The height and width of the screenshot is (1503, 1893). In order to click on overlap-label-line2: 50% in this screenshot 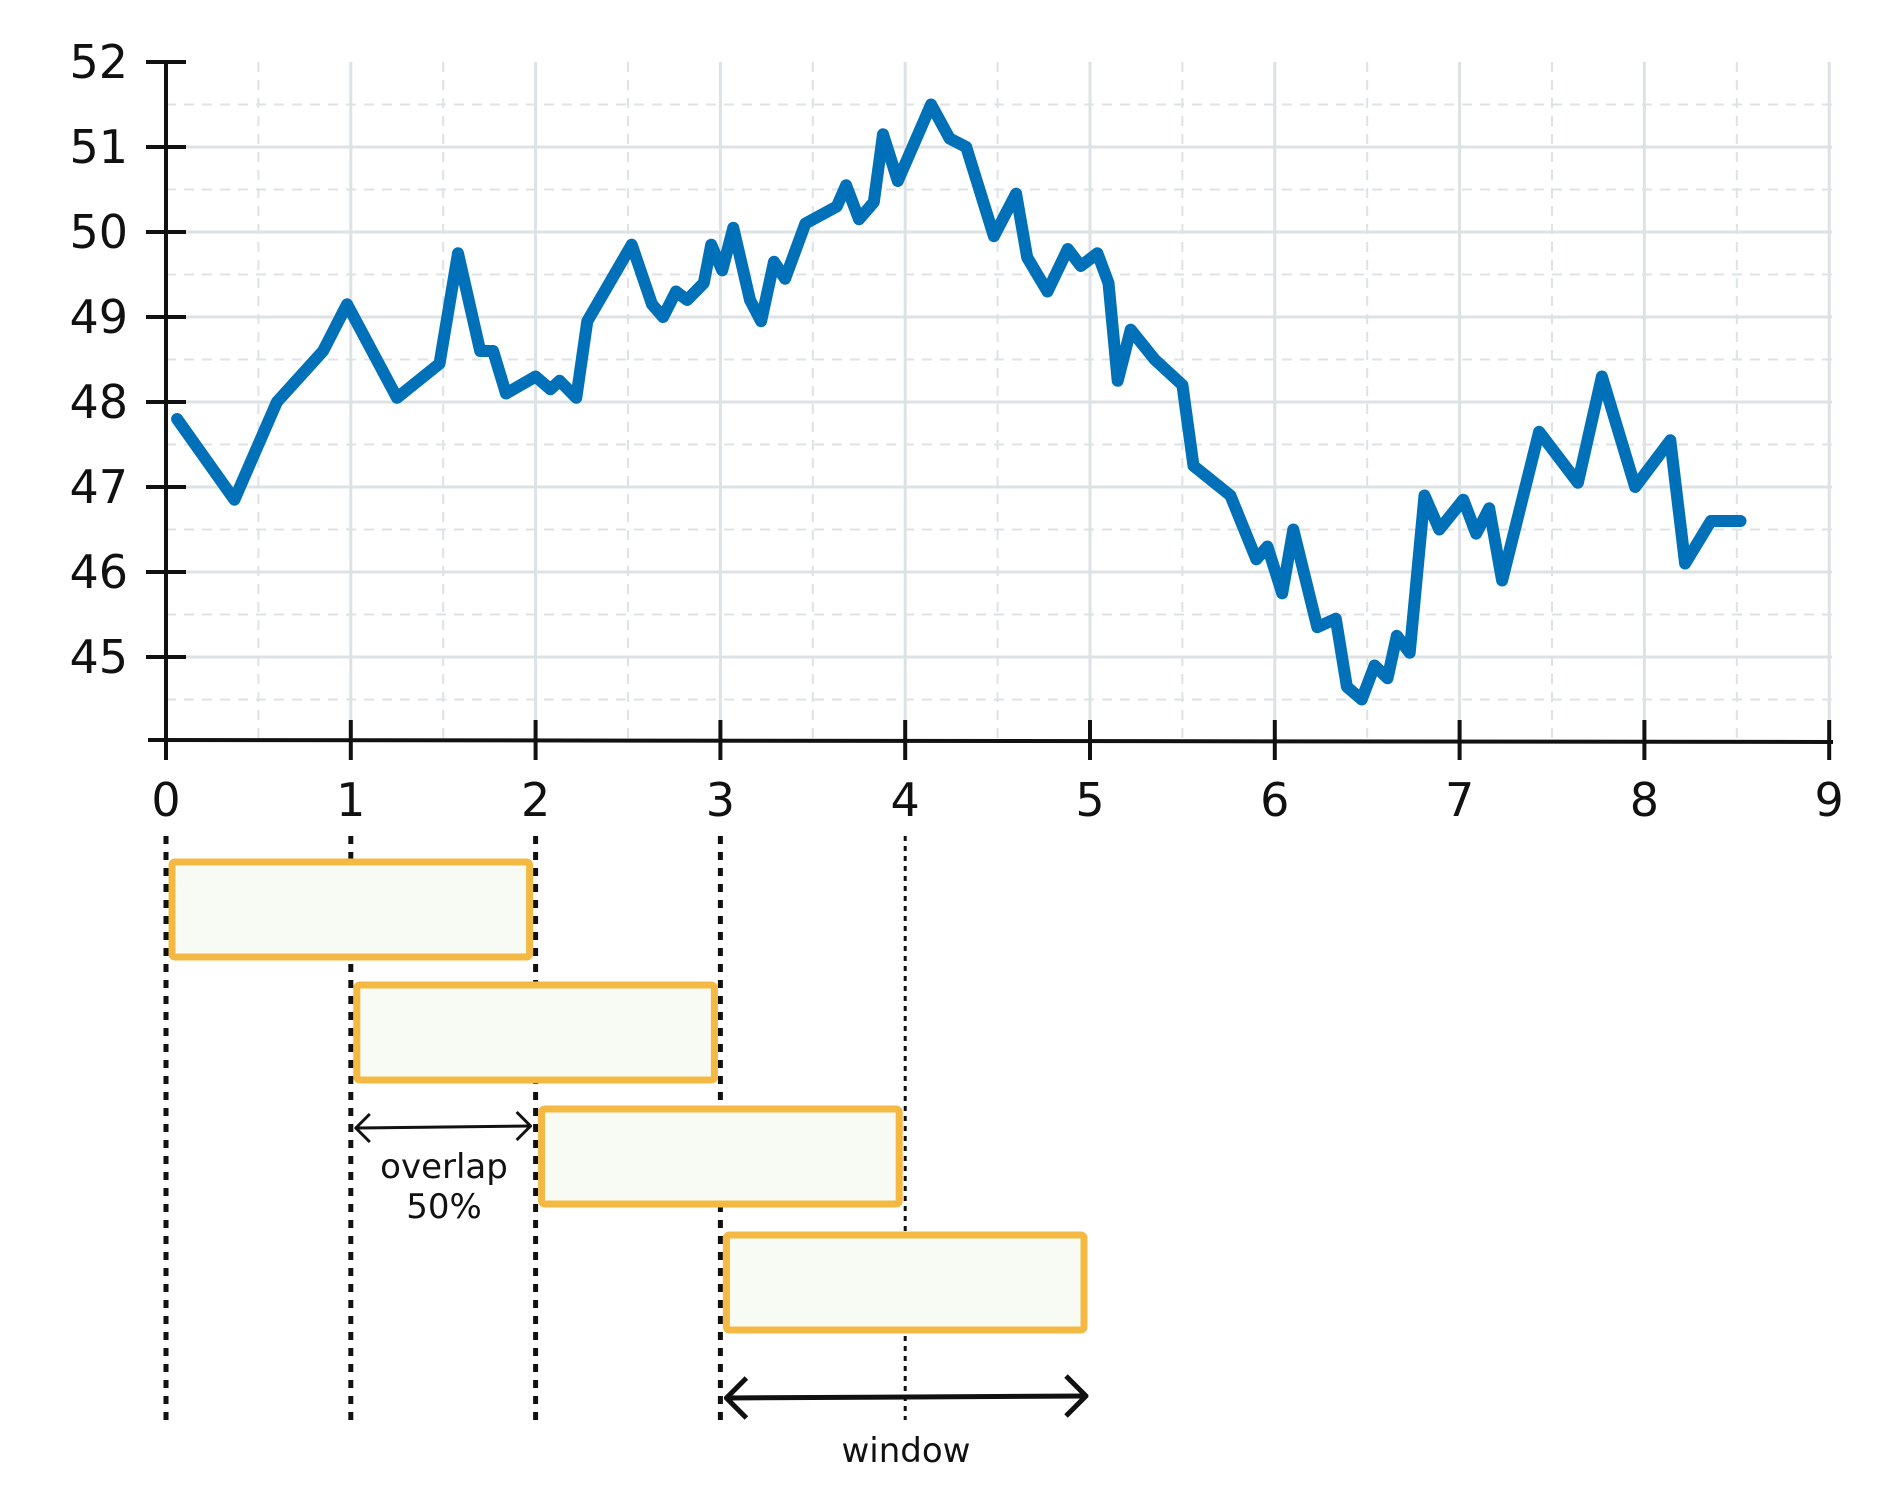, I will do `click(444, 1207)`.